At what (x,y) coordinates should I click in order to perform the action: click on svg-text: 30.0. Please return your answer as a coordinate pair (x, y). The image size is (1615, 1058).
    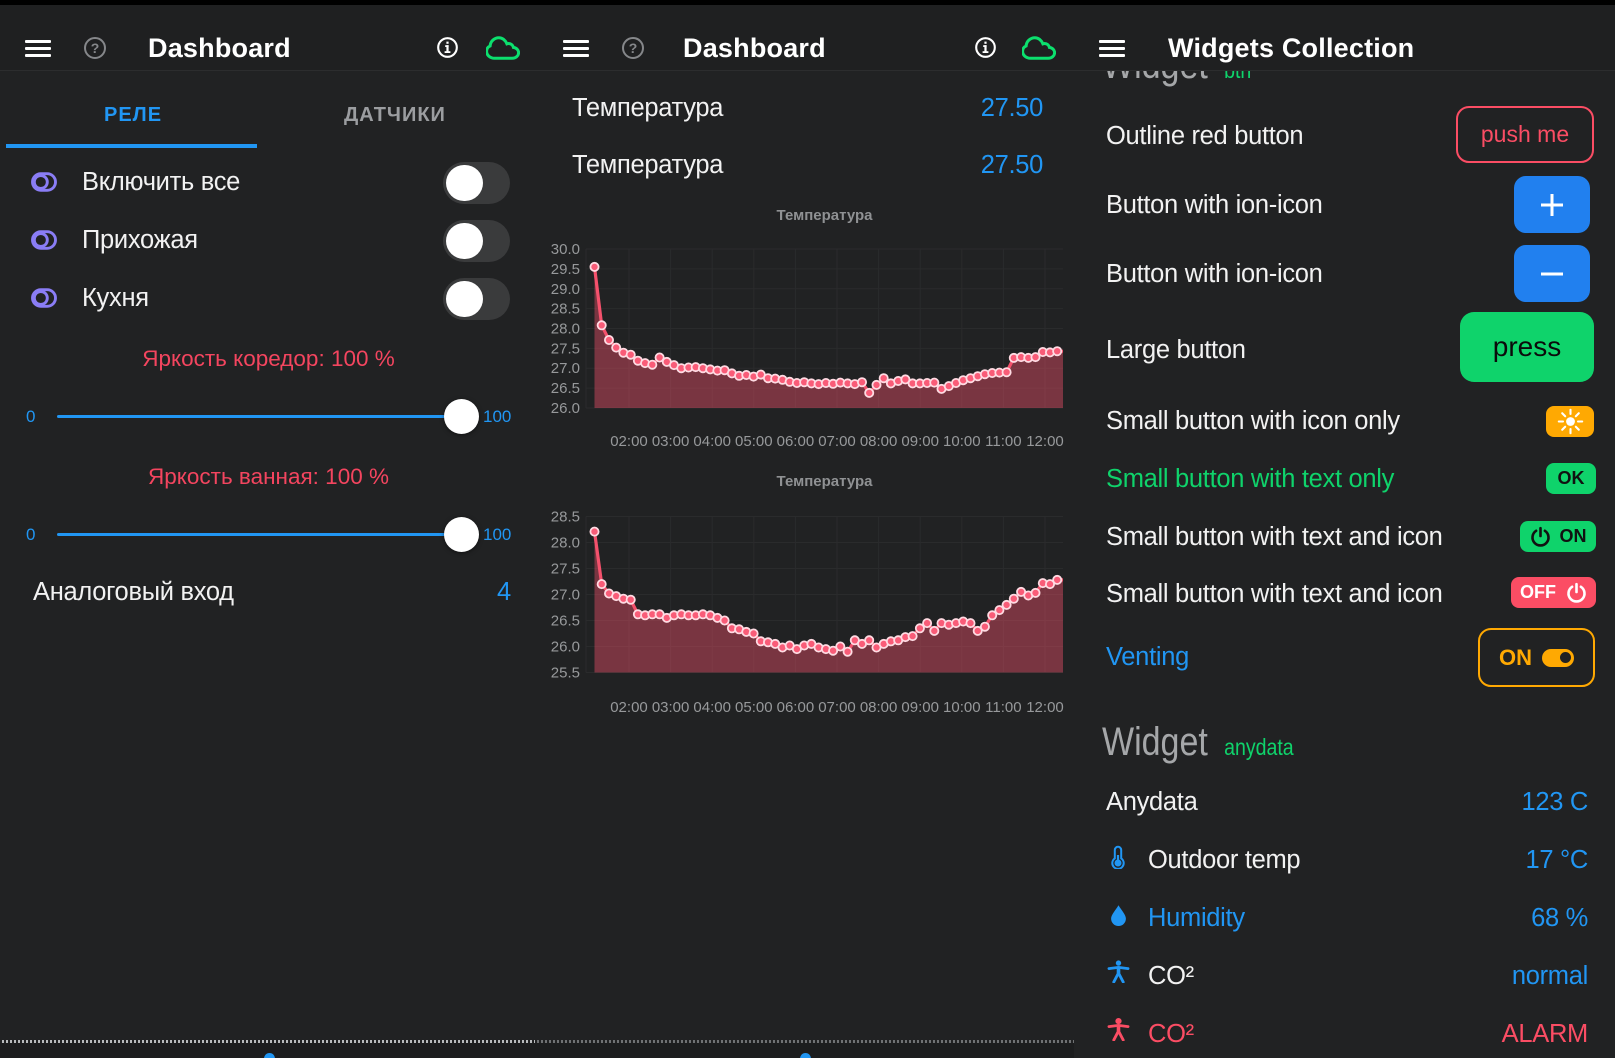
    Looking at the image, I should click on (565, 249).